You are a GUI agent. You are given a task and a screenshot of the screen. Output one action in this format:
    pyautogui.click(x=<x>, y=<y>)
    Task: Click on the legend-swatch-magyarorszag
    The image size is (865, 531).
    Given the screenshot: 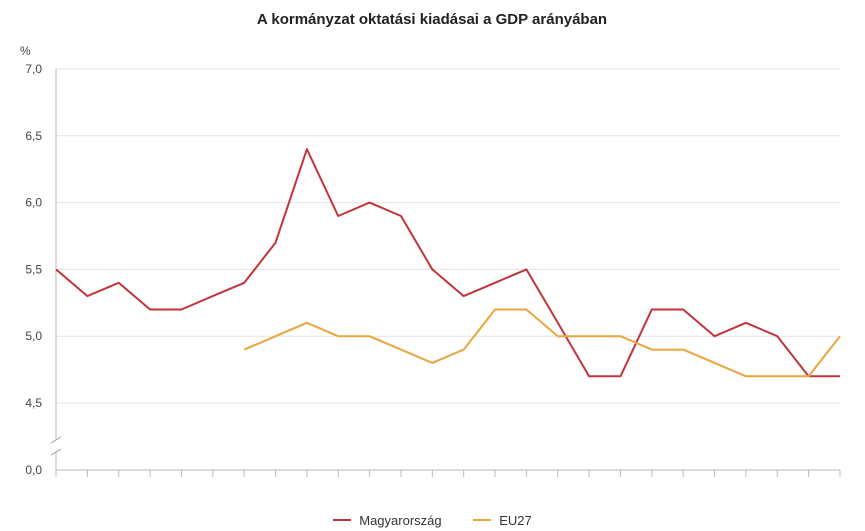 What is the action you would take?
    pyautogui.click(x=342, y=520)
    